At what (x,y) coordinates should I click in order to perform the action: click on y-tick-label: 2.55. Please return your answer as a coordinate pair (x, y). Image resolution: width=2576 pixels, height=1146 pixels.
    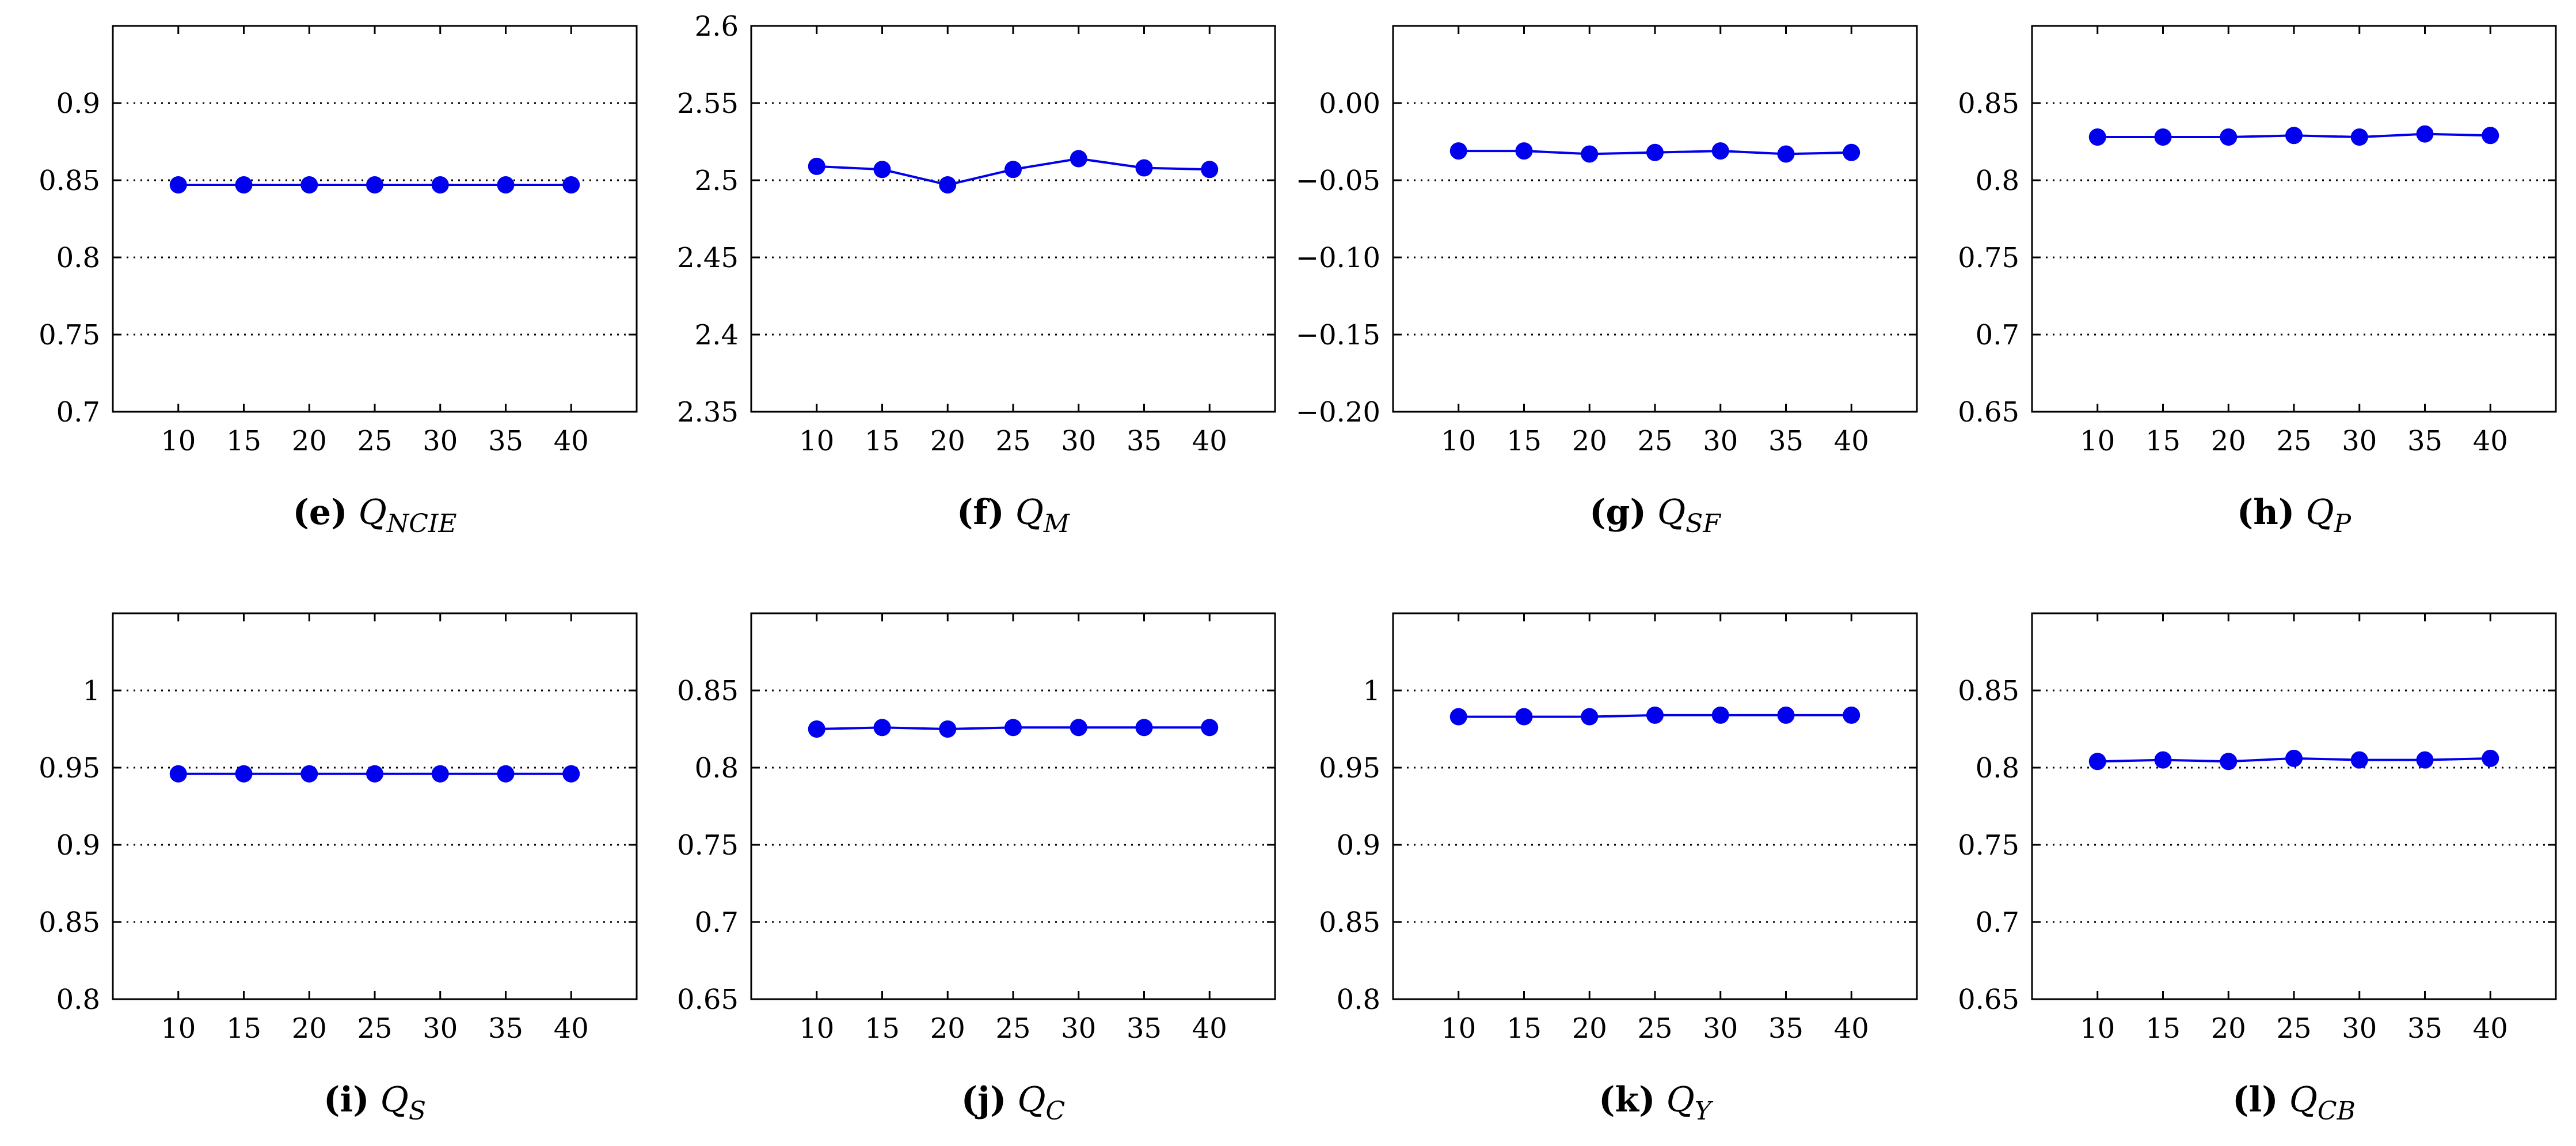
    Looking at the image, I should click on (708, 104).